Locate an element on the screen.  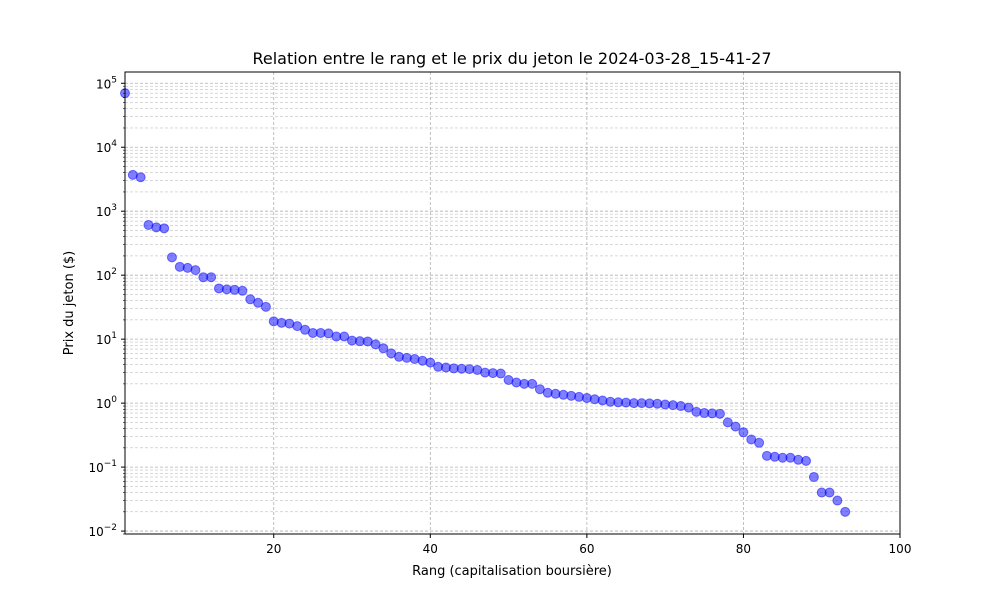
y-axis-label: Prix du jeton ($) is located at coordinates (69, 303).